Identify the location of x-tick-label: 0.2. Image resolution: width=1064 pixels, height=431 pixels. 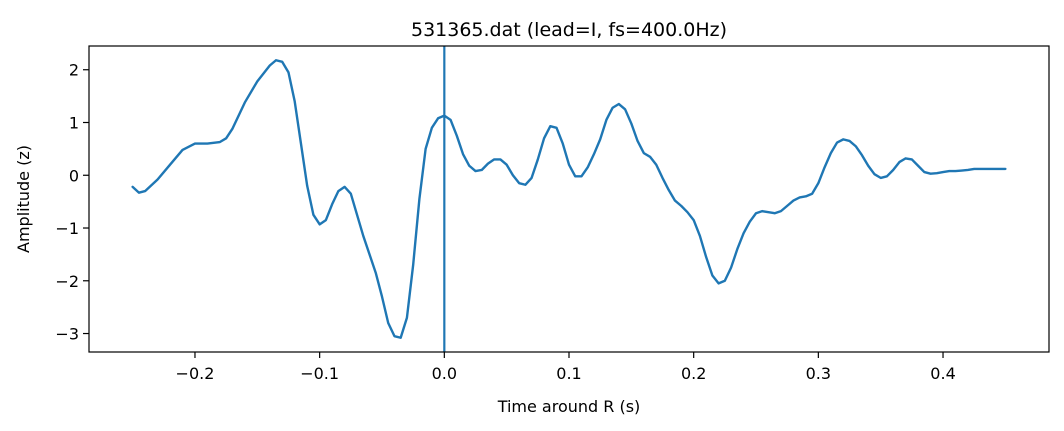
(693, 373).